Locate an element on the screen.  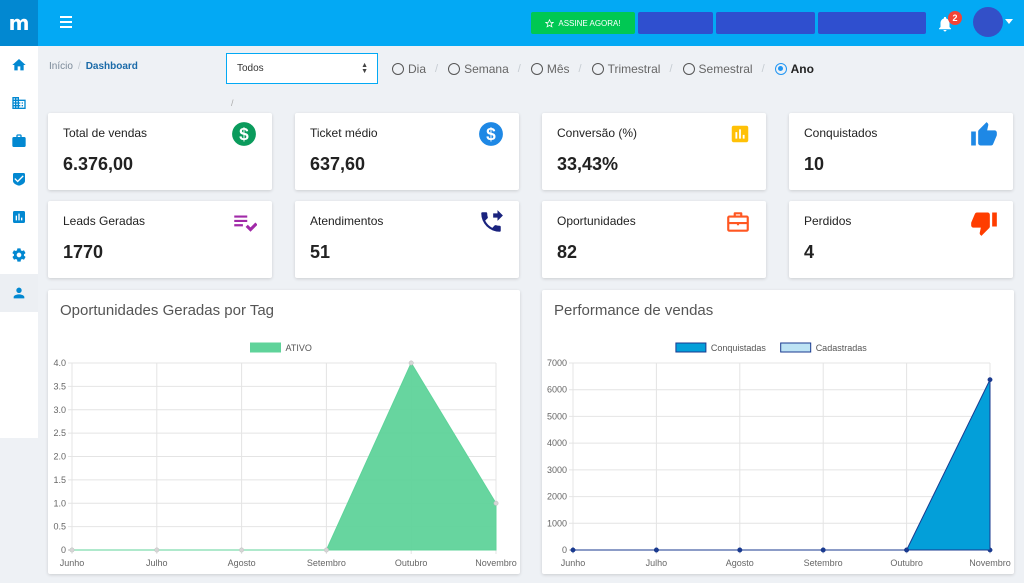
kpi-card-ticket-medio: Ticket médio 637,60 $ is located at coordinates (407, 151).